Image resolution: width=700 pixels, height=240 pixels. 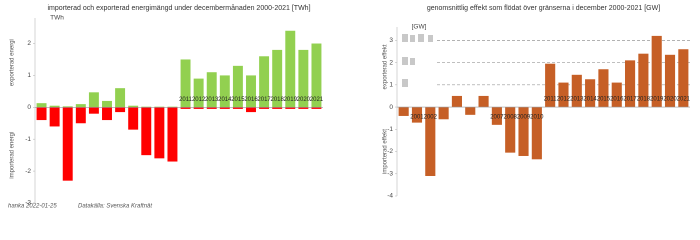 I want to click on y-tick-label: -2, so click(x=28, y=171).